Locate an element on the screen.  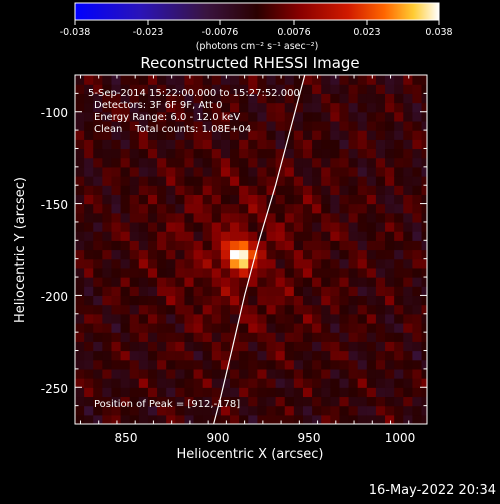
annotation-time-range: 5-Sep-2014 15:22:00.000 to 15:27:52.000 is located at coordinates (194, 93).